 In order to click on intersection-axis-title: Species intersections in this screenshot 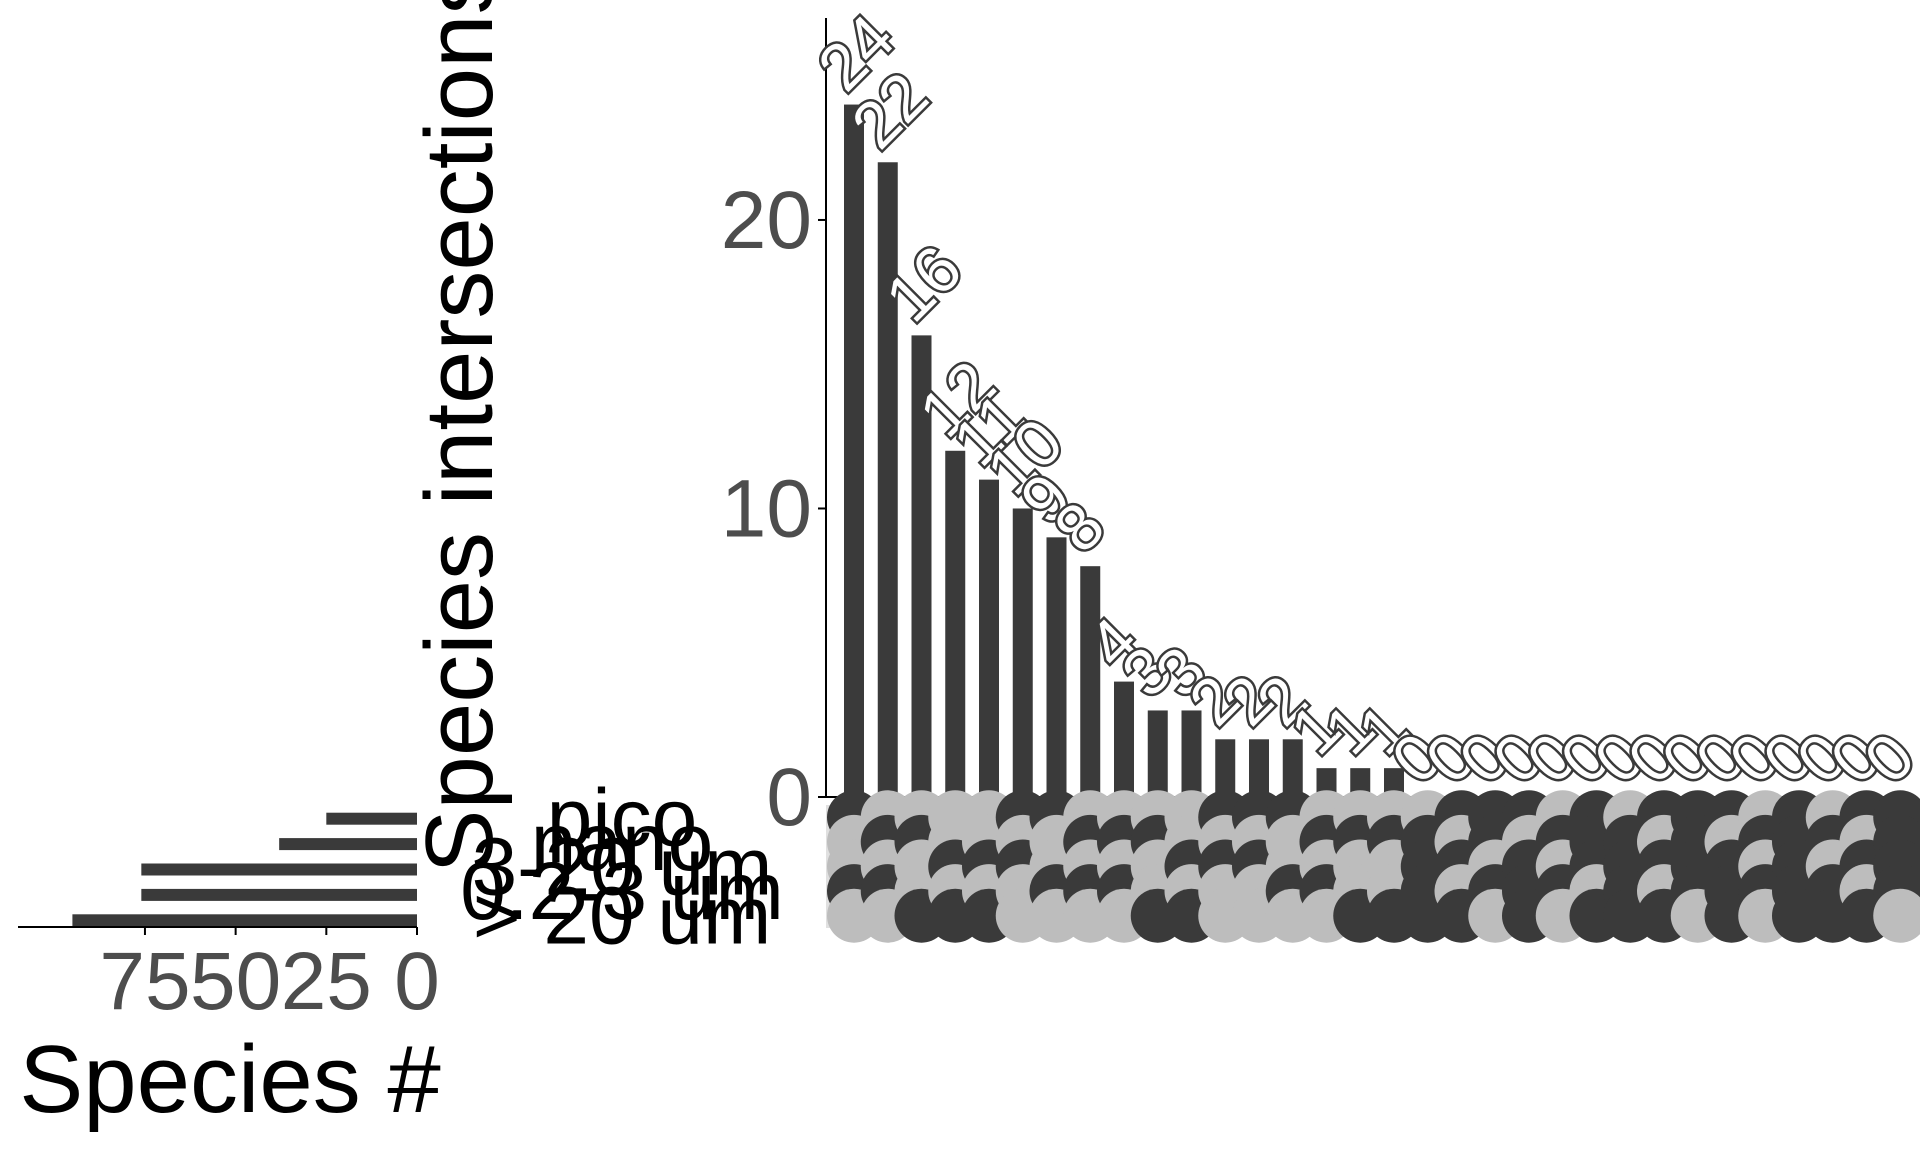, I will do `click(459, 437)`.